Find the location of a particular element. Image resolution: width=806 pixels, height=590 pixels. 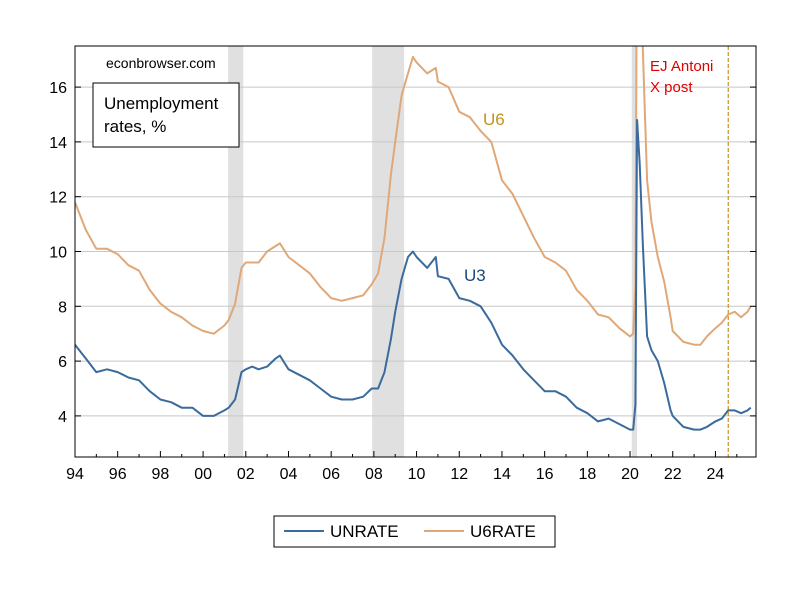

x-tick-label-2010: 10 is located at coordinates (417, 474).